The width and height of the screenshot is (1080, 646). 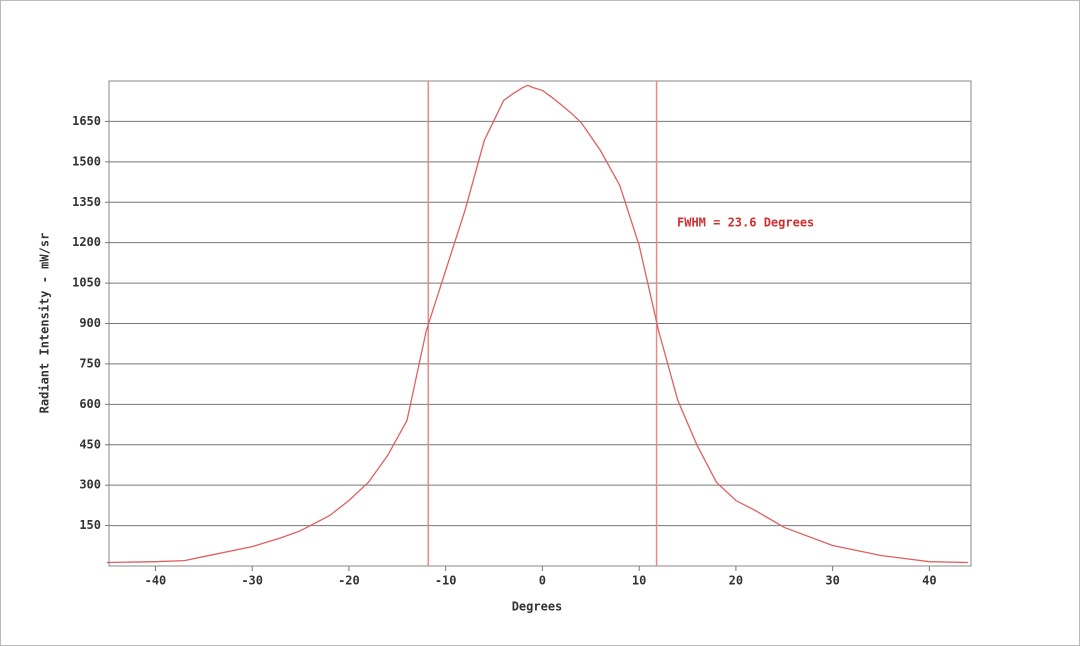 I want to click on y-tick-label: 1350, so click(x=86, y=202).